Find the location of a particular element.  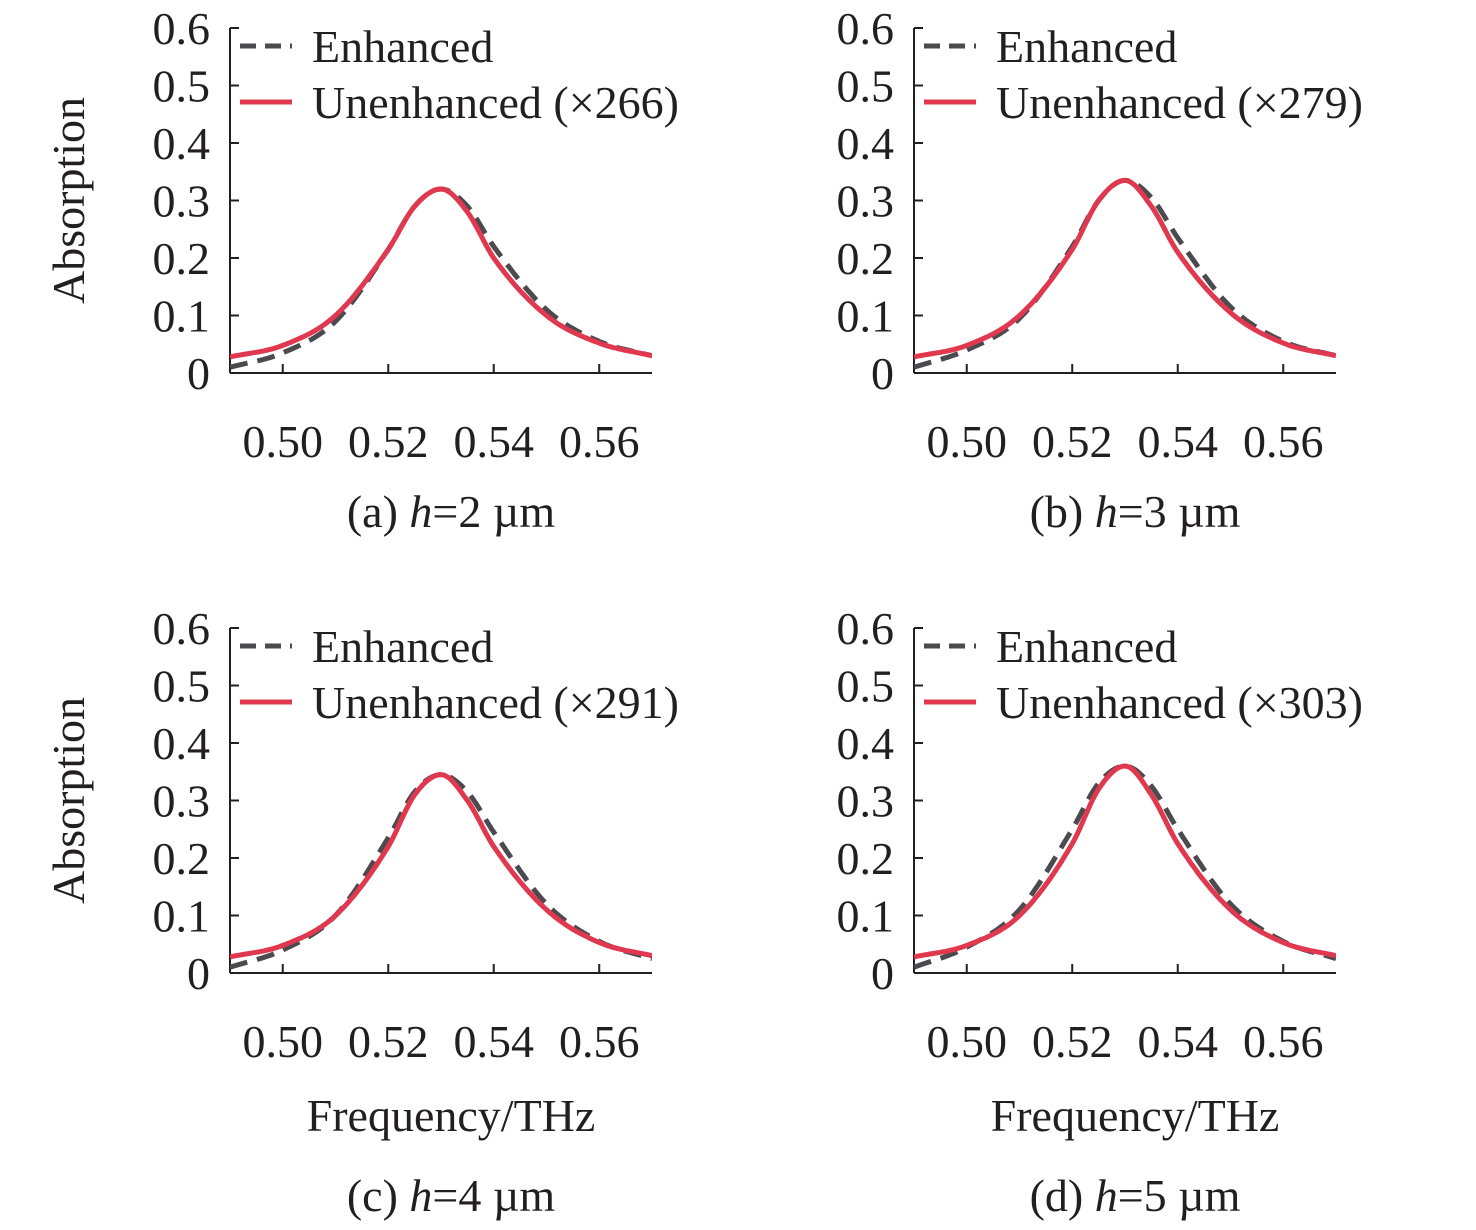

panel-caption: (b) h=3 µm is located at coordinates (1135, 511).